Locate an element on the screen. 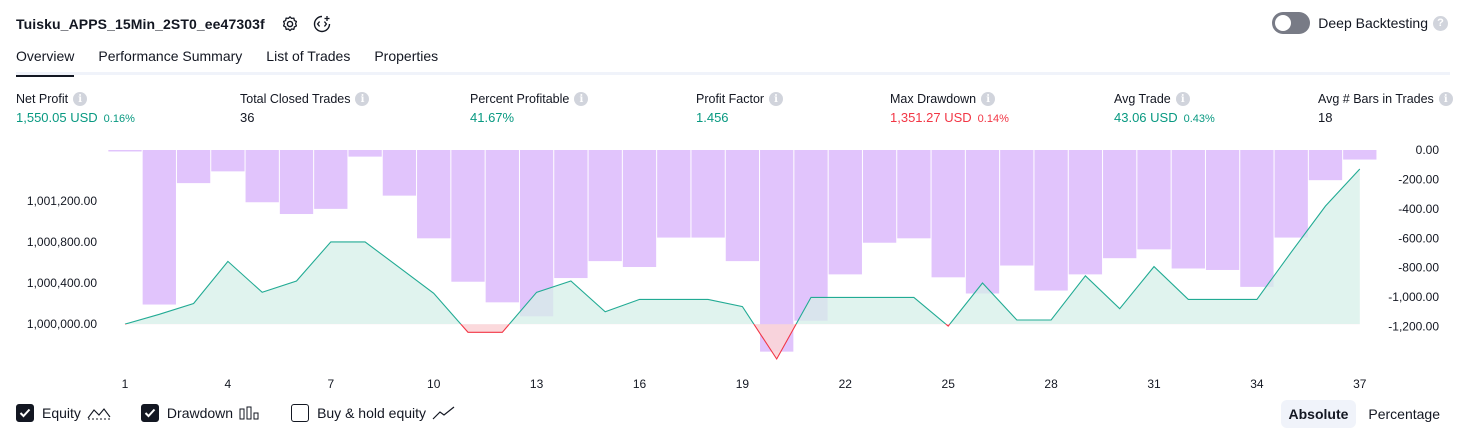 This screenshot has width=1466, height=438. drawdown-legend-icon is located at coordinates (250, 413).